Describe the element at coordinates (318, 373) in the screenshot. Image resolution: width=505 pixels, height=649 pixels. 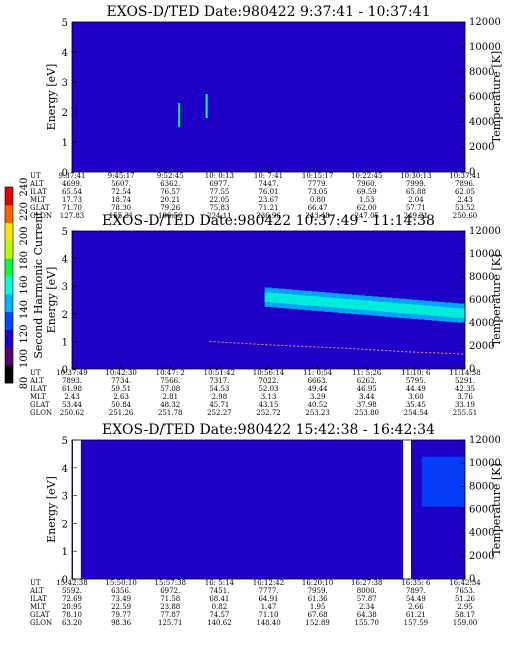
I see `ephemeris-value: 11: 0:54` at that location.